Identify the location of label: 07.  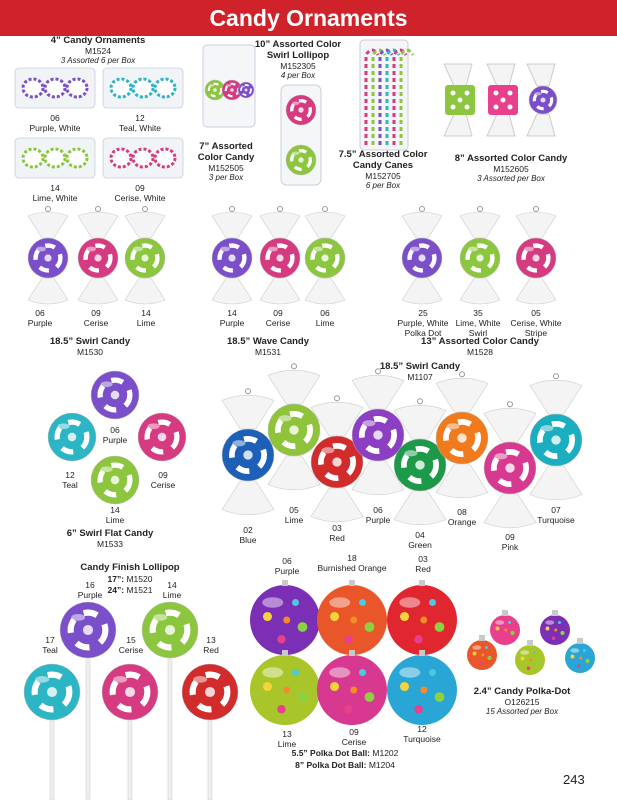
(556, 510).